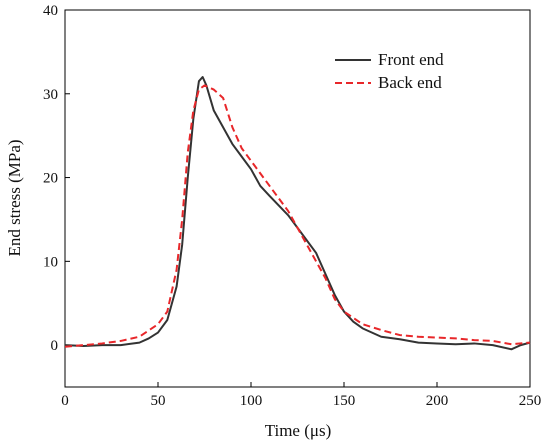  Describe the element at coordinates (14, 197) in the screenshot. I see `y-axis-label: End stress (MPa)` at that location.